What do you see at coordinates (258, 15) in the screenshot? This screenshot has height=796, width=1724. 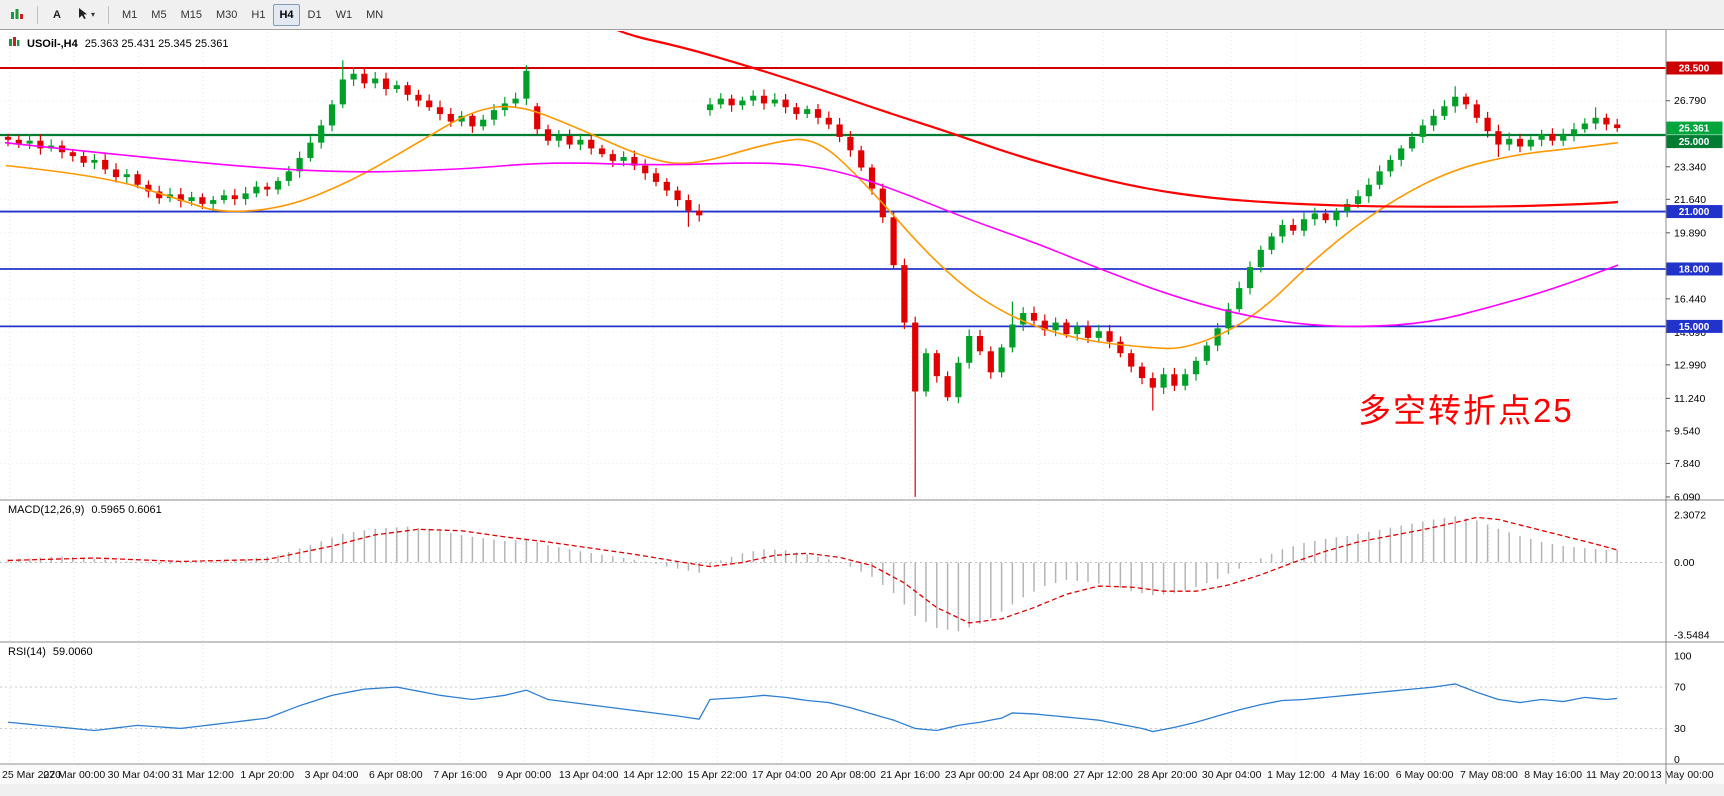 I see `timeframe-h1-button: H1` at bounding box center [258, 15].